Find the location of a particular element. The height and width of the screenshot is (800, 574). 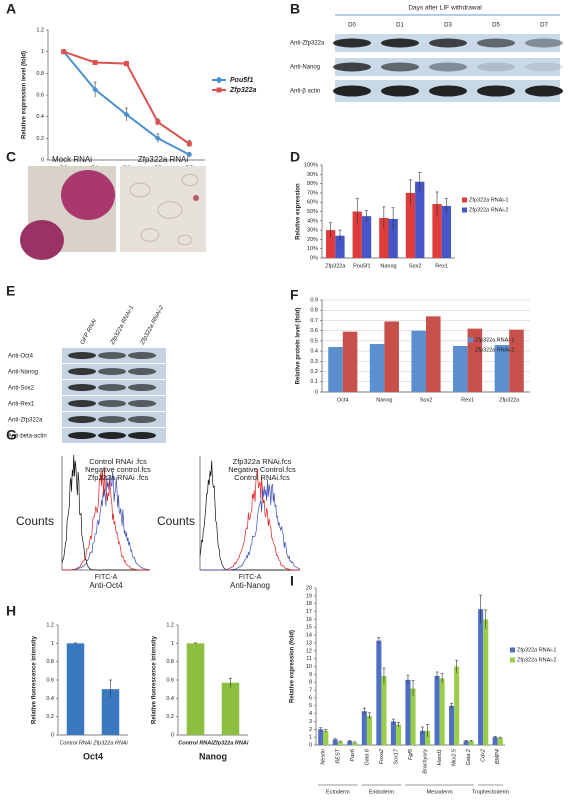

row-label: Anti-Rex1 is located at coordinates (21, 405).